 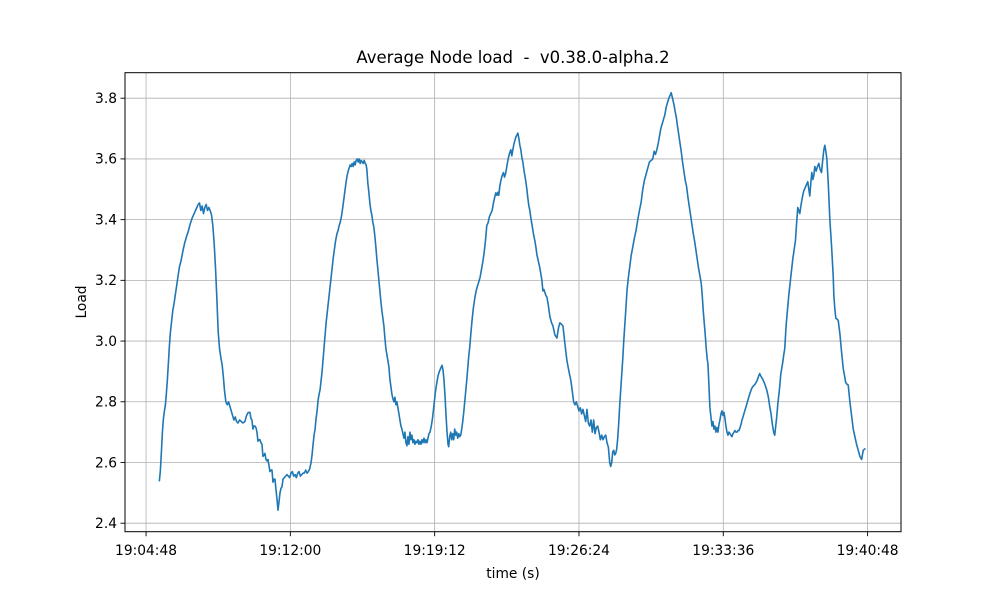 I want to click on x-tick-label: 19:40:48, so click(x=868, y=551).